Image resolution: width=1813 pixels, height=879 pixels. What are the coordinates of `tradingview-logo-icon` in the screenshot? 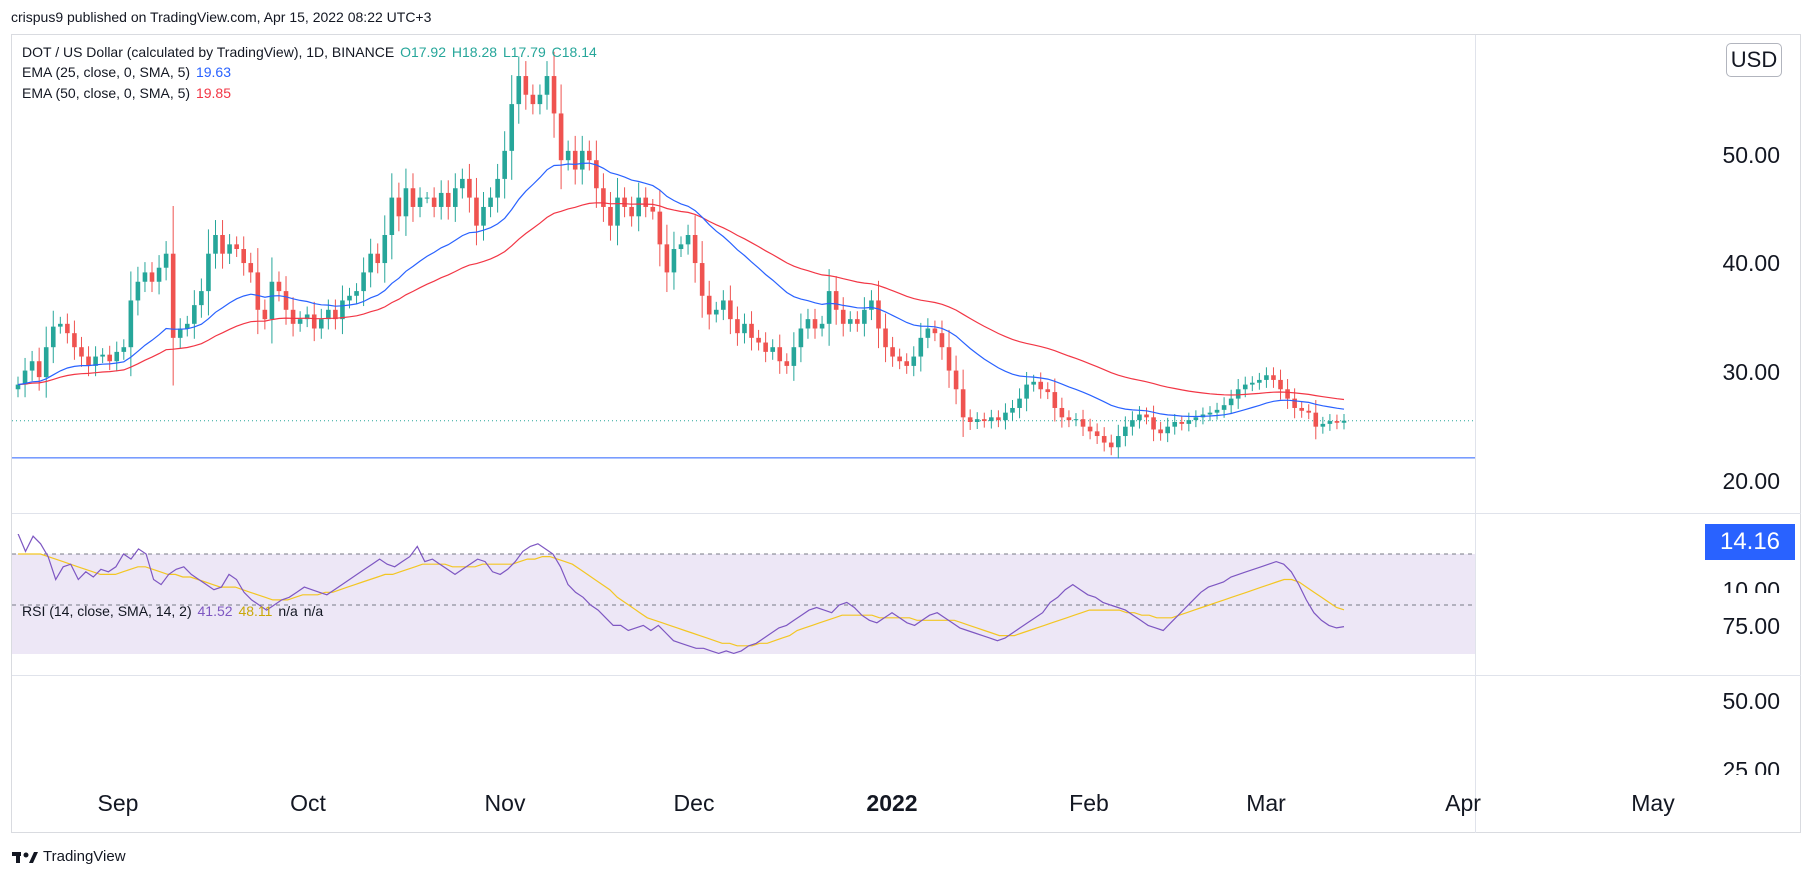 It's located at (25, 857).